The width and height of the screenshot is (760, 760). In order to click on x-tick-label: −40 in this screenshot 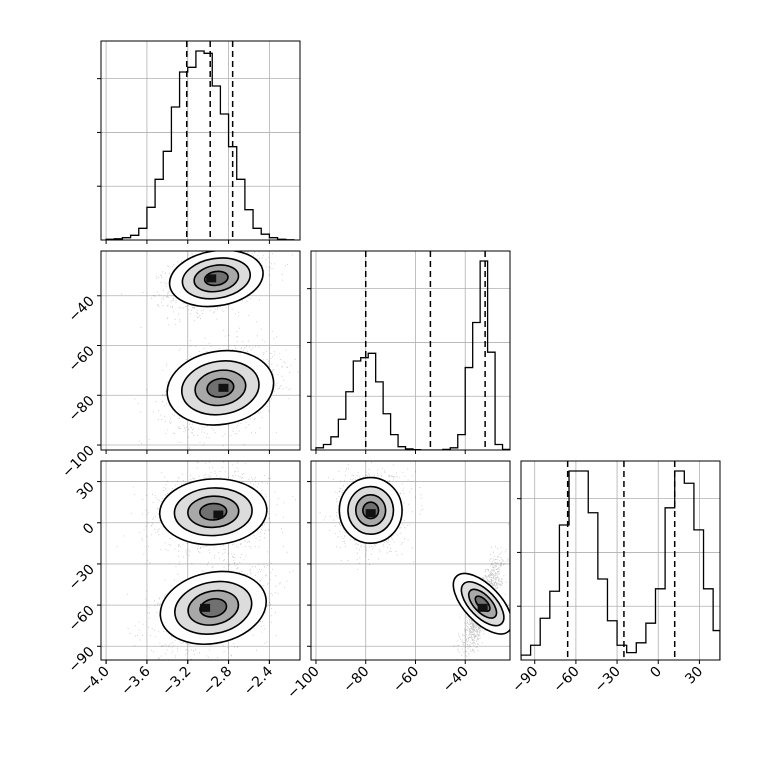, I will do `click(456, 680)`.